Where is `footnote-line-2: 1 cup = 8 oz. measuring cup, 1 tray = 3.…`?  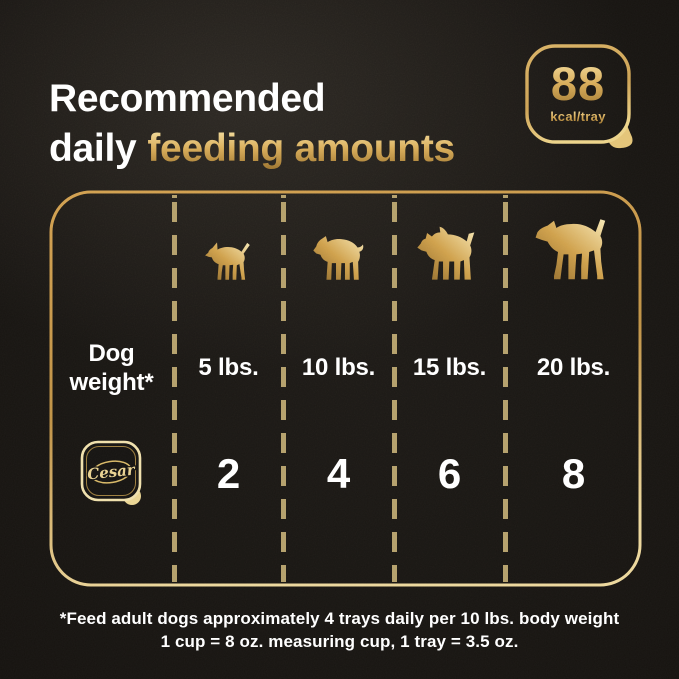
footnote-line-2: 1 cup = 8 oz. measuring cup, 1 tray = 3.… is located at coordinates (339, 641).